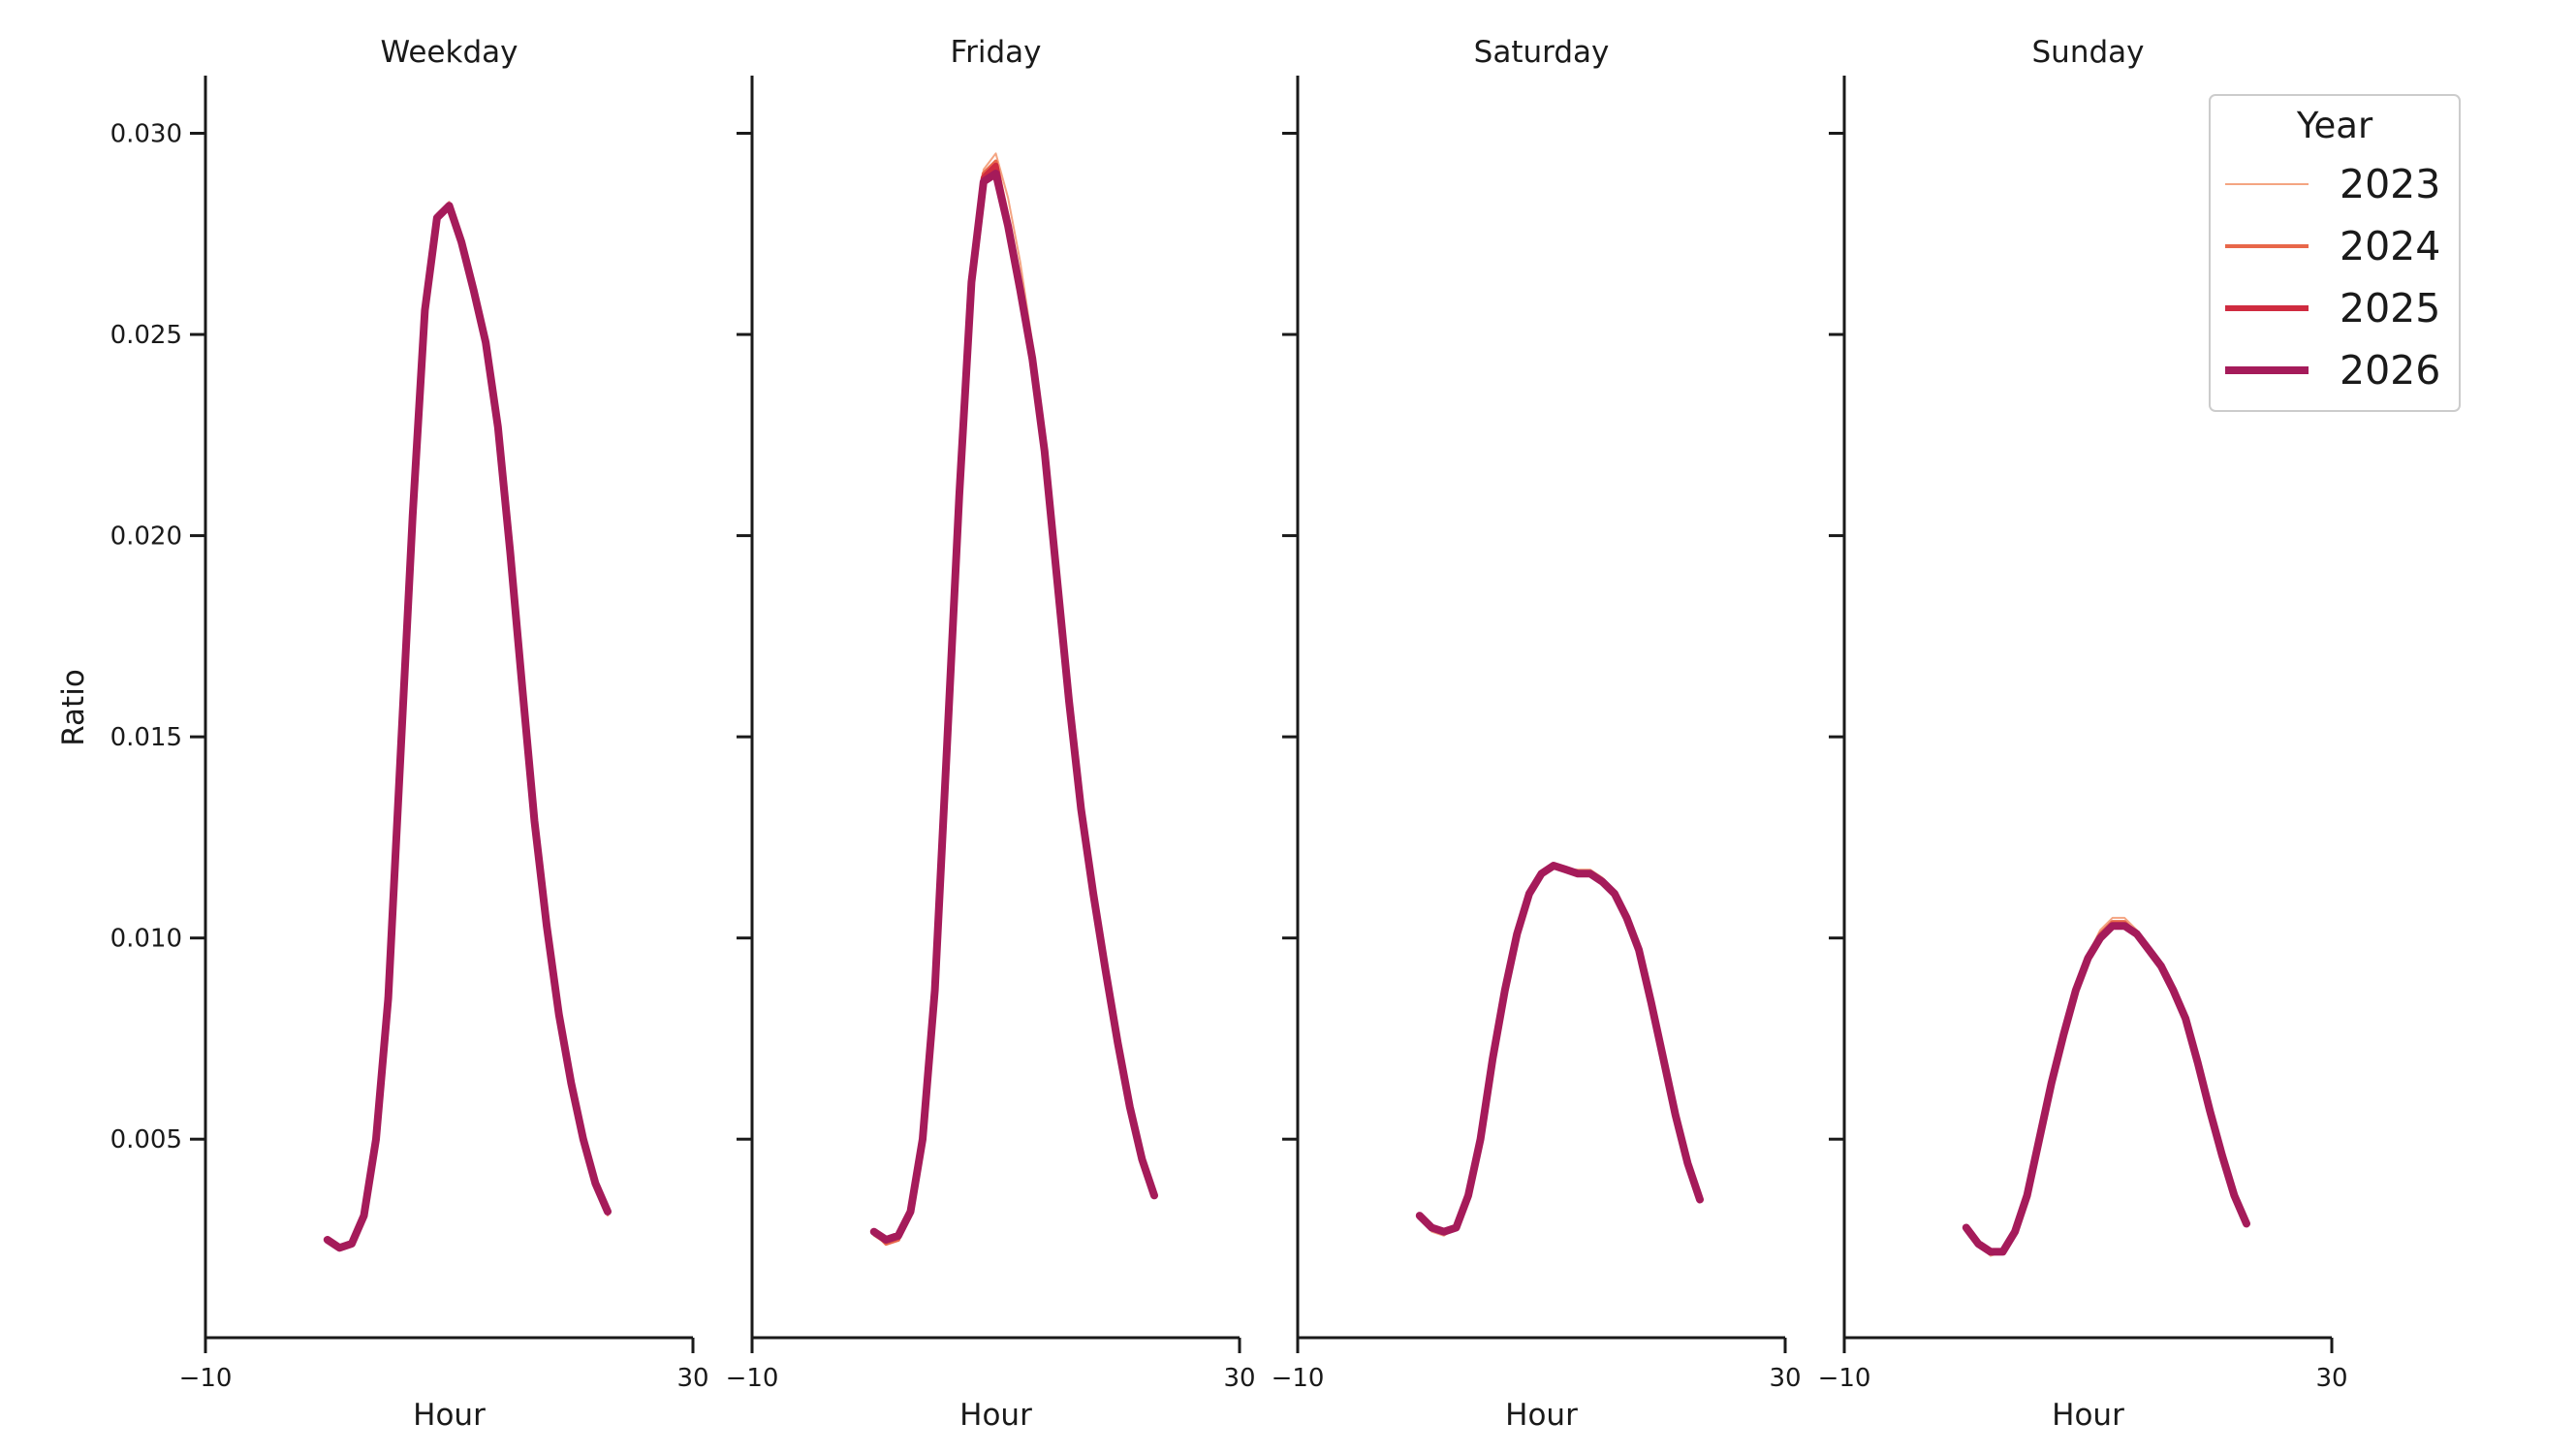 This screenshot has height=1454, width=2576. I want to click on y-tick-label: 0.030, so click(146, 134).